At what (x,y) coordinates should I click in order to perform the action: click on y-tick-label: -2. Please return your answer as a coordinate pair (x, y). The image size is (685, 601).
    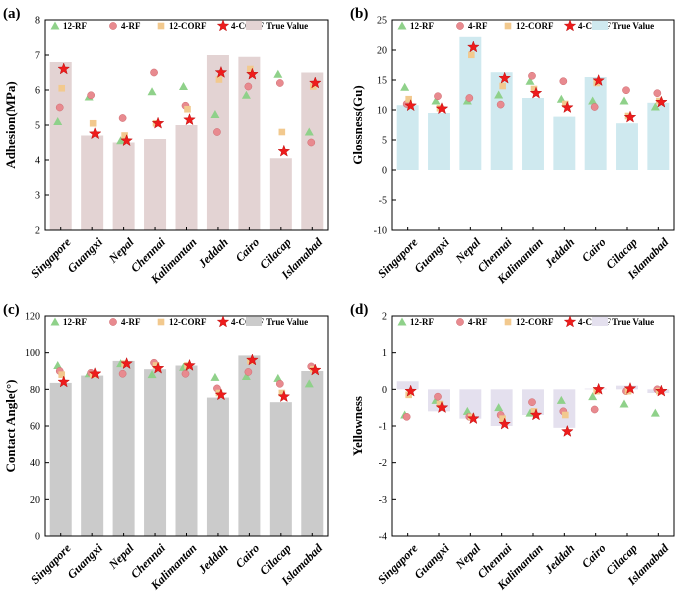
    Looking at the image, I should click on (383, 463).